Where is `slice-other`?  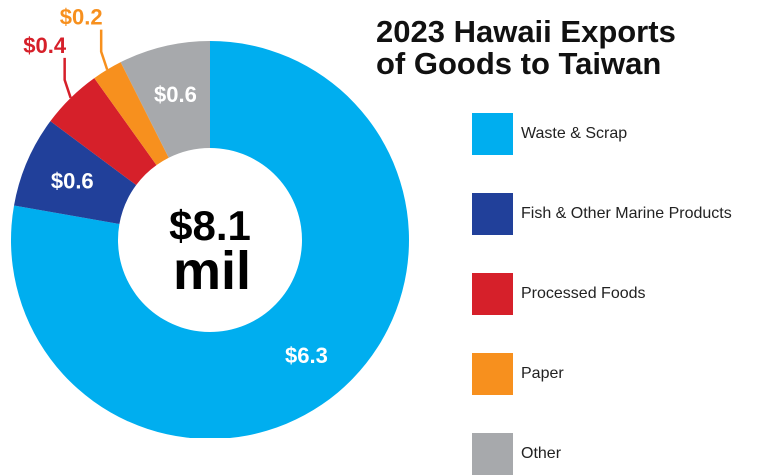
slice-other is located at coordinates (165, 99).